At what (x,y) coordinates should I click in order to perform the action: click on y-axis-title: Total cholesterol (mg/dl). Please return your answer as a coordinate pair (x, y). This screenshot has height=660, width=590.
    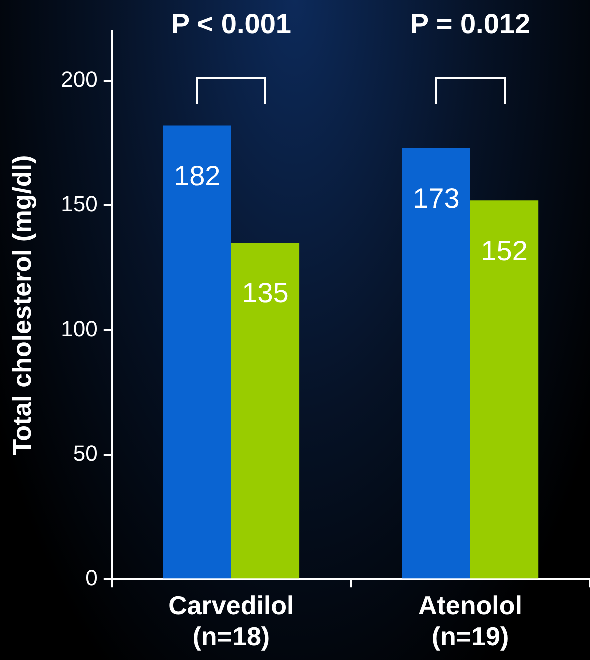
    Looking at the image, I should click on (21, 305).